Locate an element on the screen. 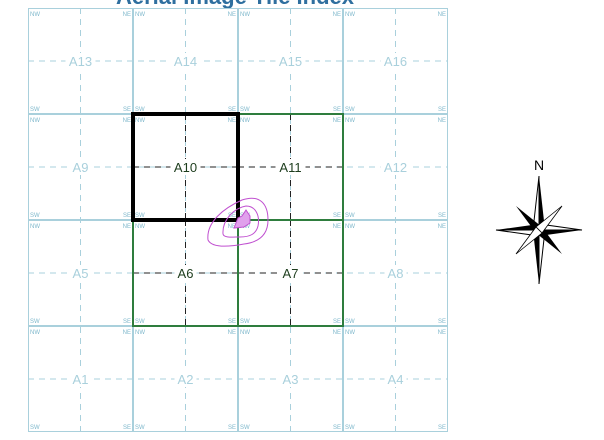  tile-a4: A4 is located at coordinates (395, 379).